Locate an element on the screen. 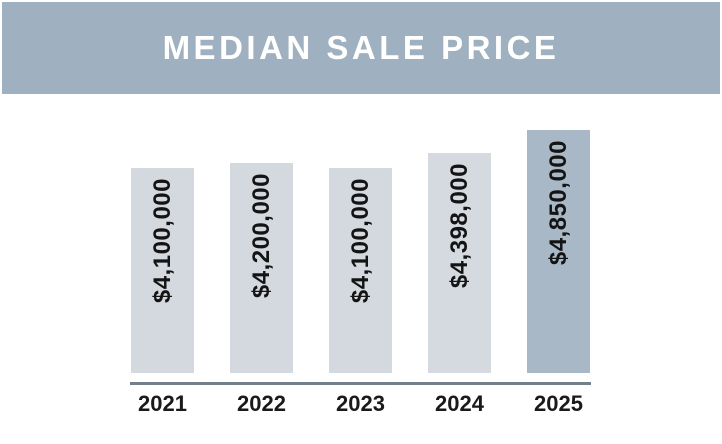 This screenshot has height=444, width=722. bar-2025: $4,850,000 is located at coordinates (558, 251).